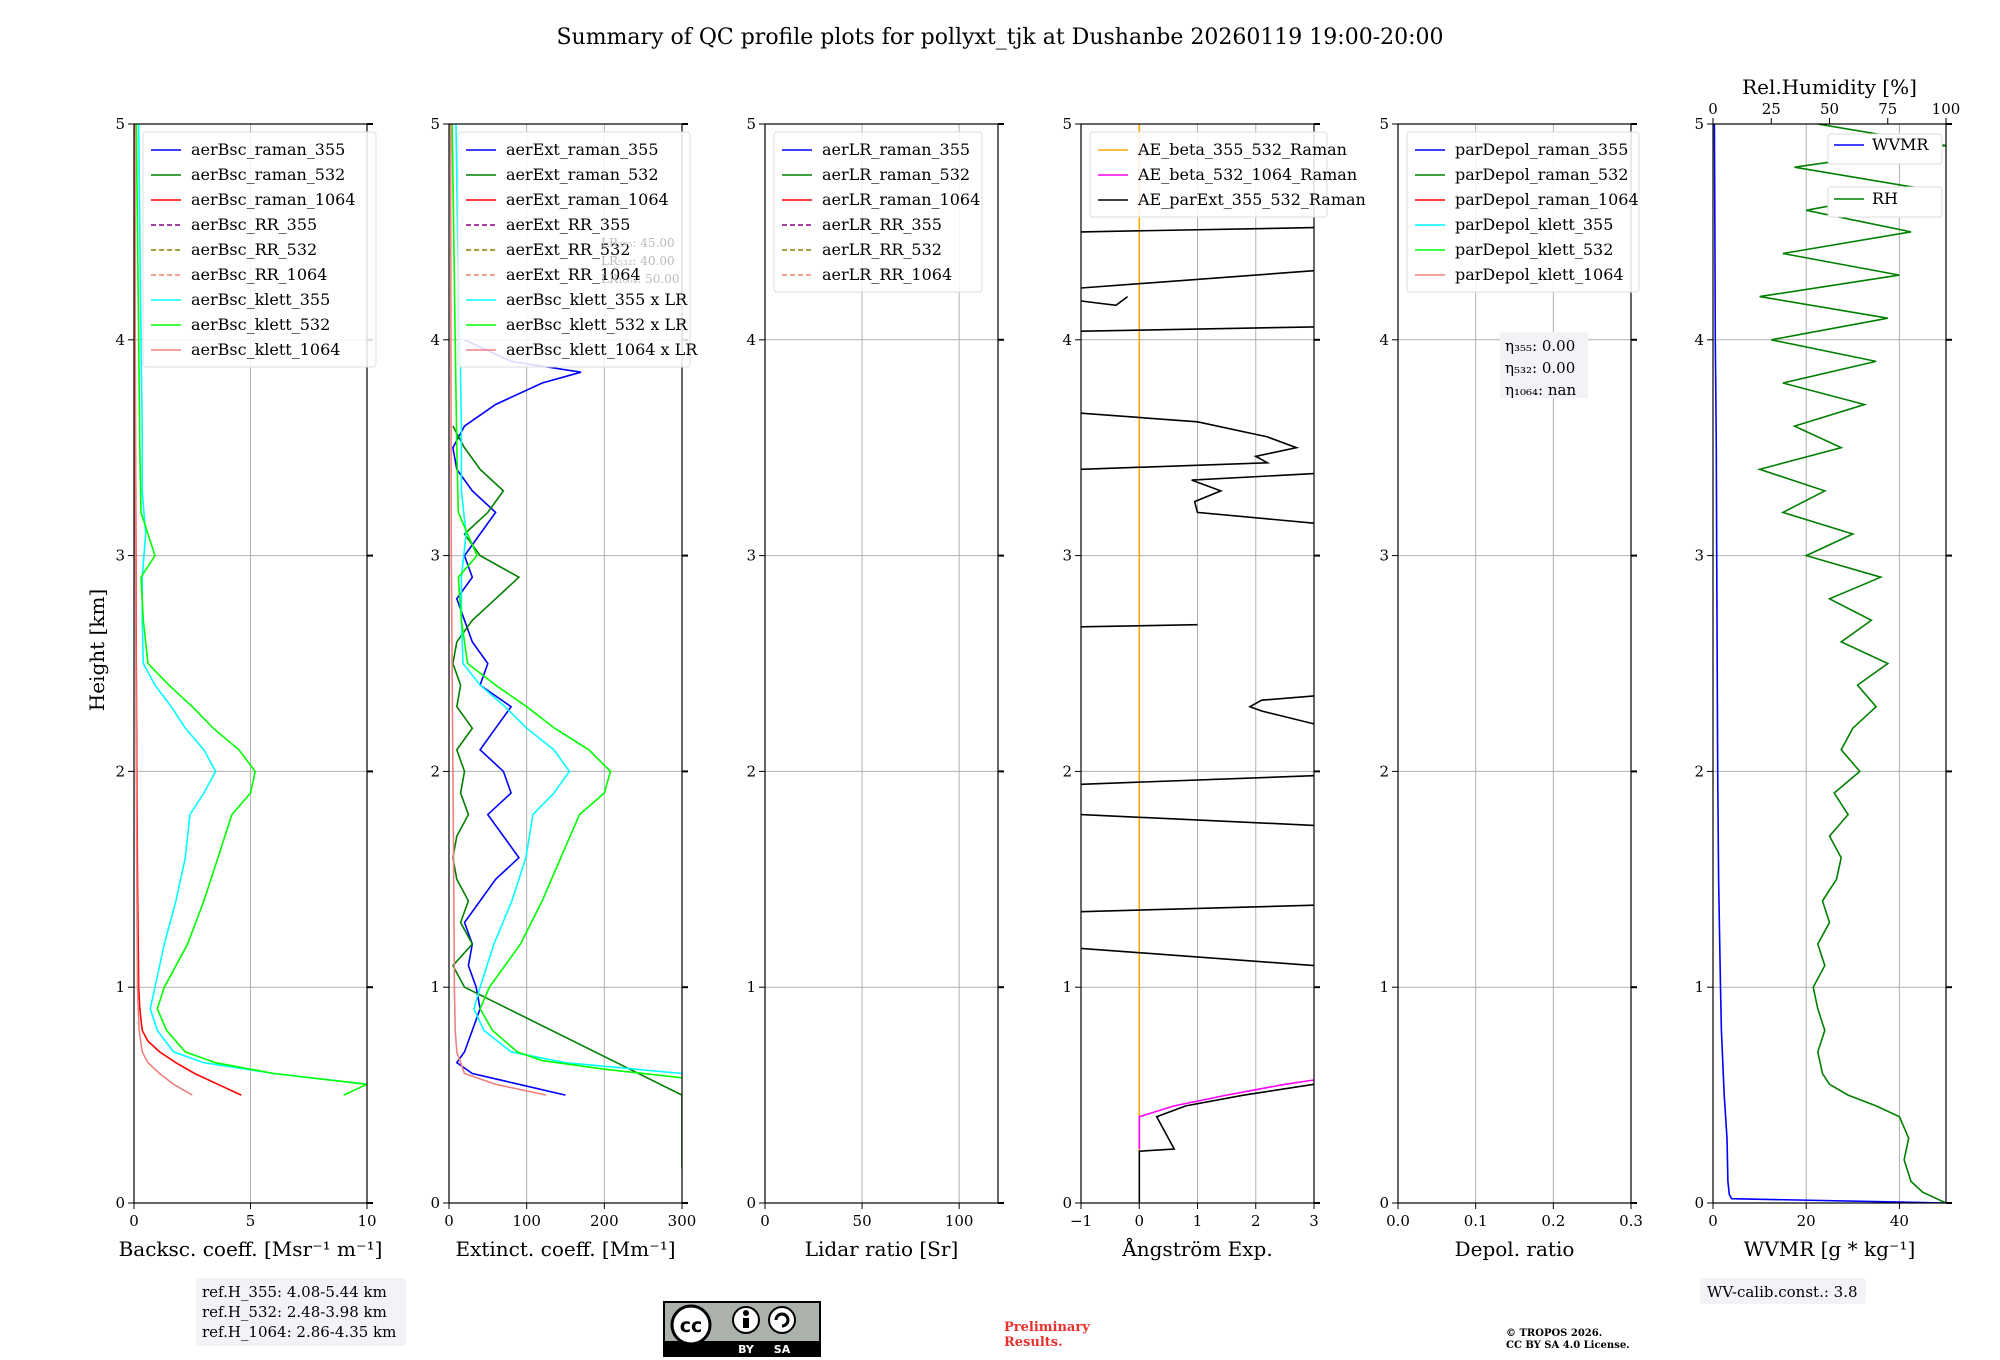 Image resolution: width=2000 pixels, height=1360 pixels. I want to click on legend-entry: aerExt_RR_532, so click(568, 249).